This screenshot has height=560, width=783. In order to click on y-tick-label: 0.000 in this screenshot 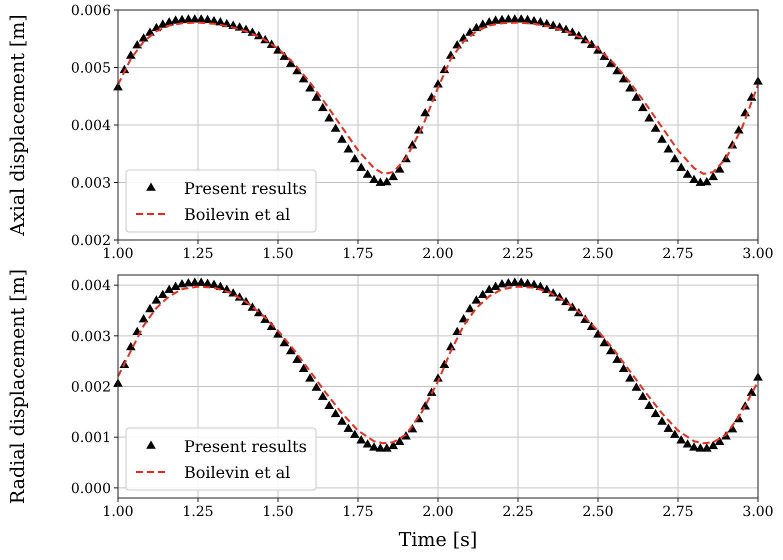, I will do `click(90, 488)`.